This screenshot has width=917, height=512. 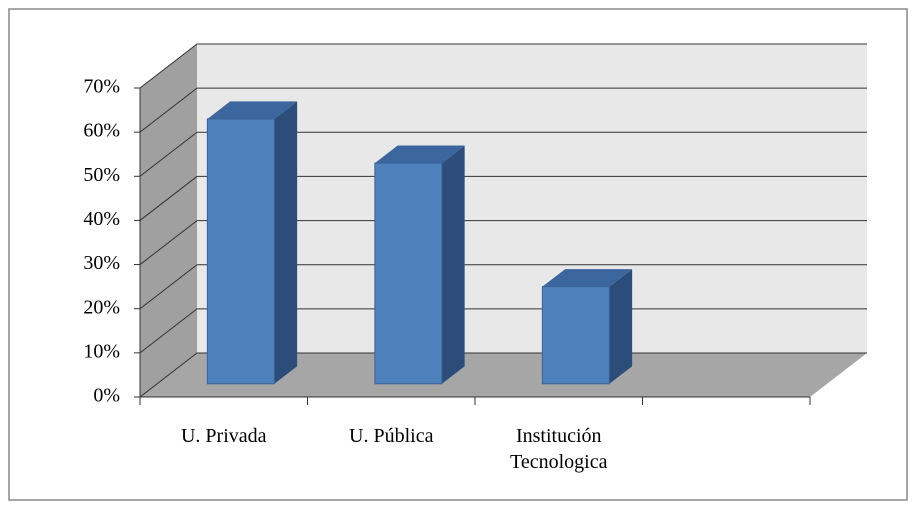 What do you see at coordinates (101, 87) in the screenshot?
I see `y-tick-label: 70%` at bounding box center [101, 87].